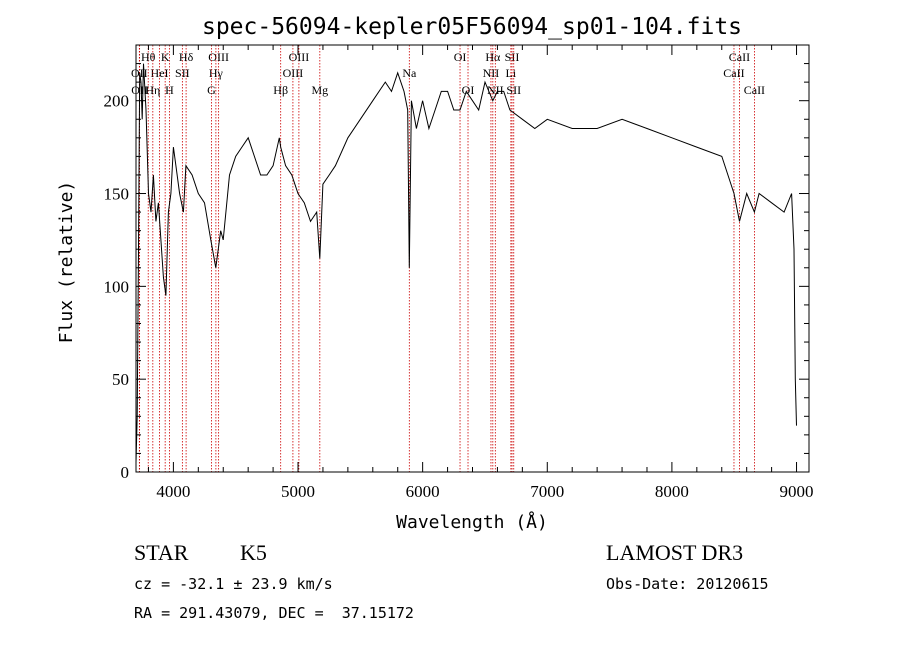 This screenshot has width=900, height=649. Describe the element at coordinates (160, 73) in the screenshot. I see `line-label-4: HeI` at that location.